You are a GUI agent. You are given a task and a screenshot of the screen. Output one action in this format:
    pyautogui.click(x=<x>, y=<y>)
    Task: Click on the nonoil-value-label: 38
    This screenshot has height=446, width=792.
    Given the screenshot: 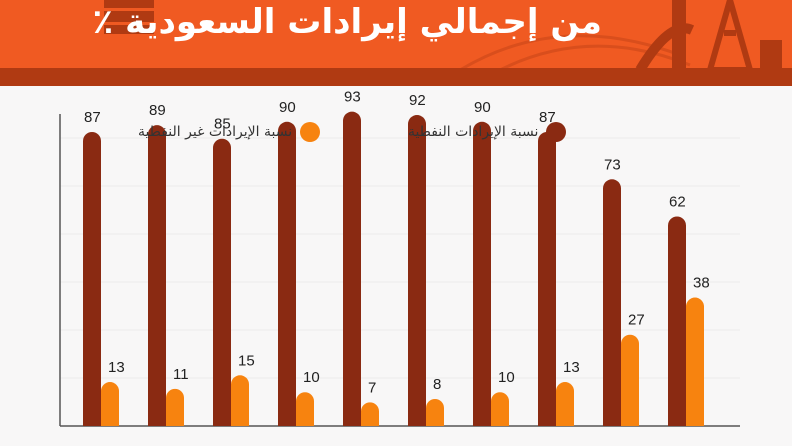 What is the action you would take?
    pyautogui.click(x=701, y=283)
    